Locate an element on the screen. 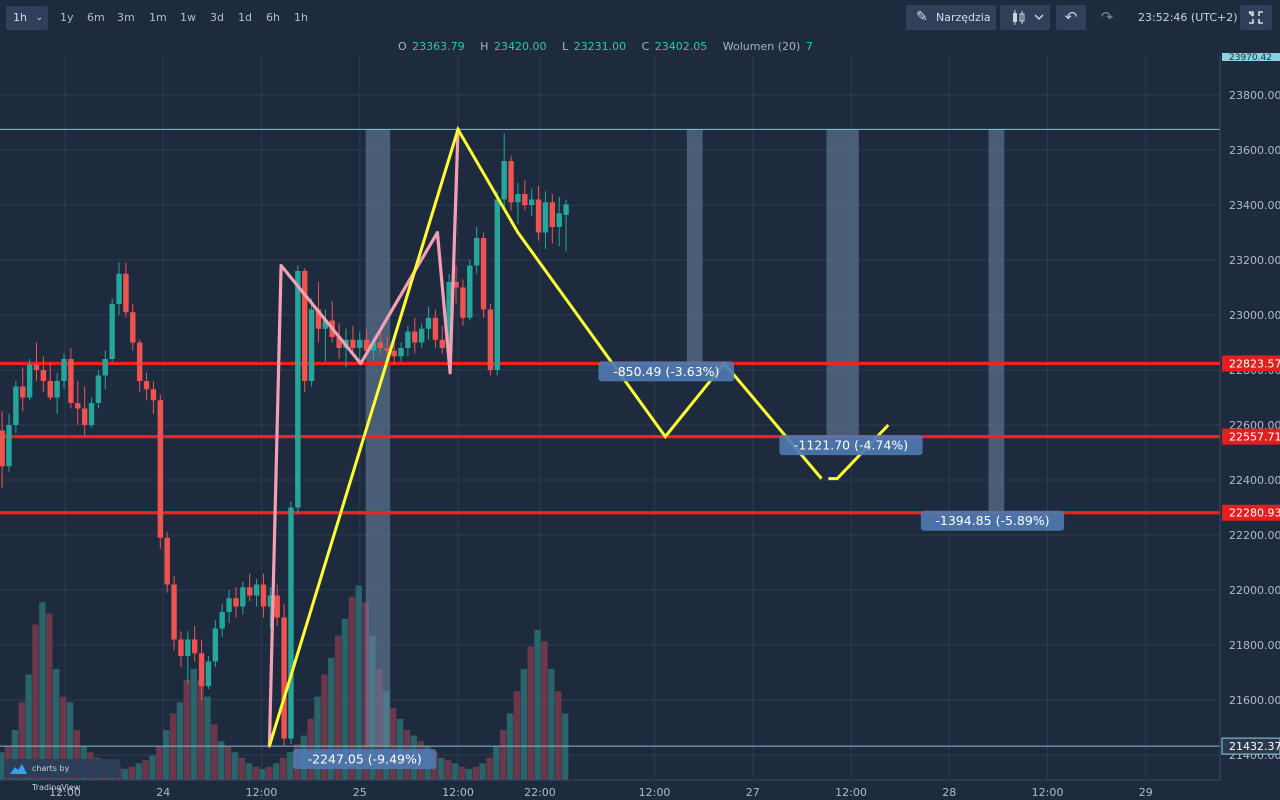 This screenshot has width=1280, height=800. y-axis-panel is located at coordinates (1250, 418).